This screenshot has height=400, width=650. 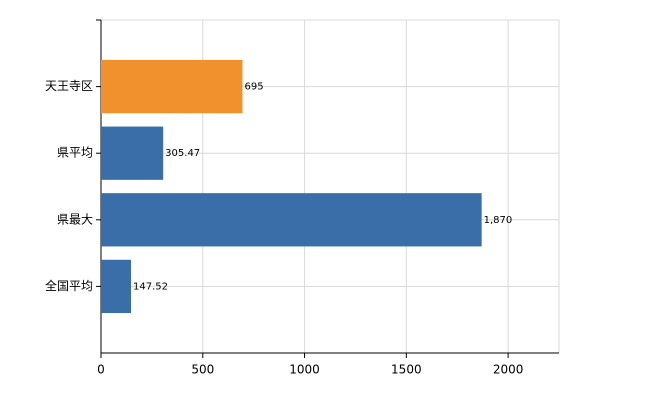 I want to click on x-tick-label: 500, so click(x=202, y=370).